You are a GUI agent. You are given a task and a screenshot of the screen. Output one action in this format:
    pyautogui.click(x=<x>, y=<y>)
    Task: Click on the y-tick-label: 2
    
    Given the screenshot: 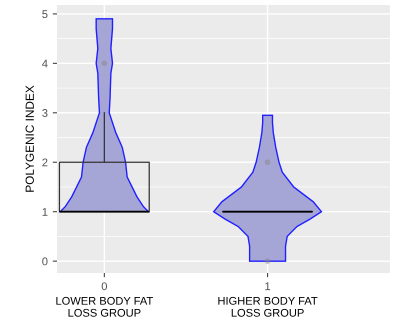 What is the action you would take?
    pyautogui.click(x=45, y=162)
    